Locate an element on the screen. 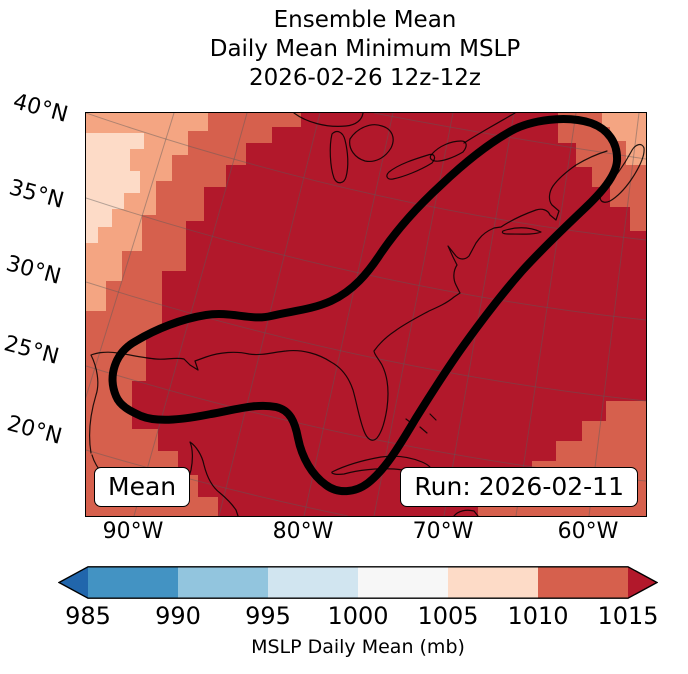 This screenshot has width=688, height=674. colorbar-tick-label: 1015 is located at coordinates (628, 616).